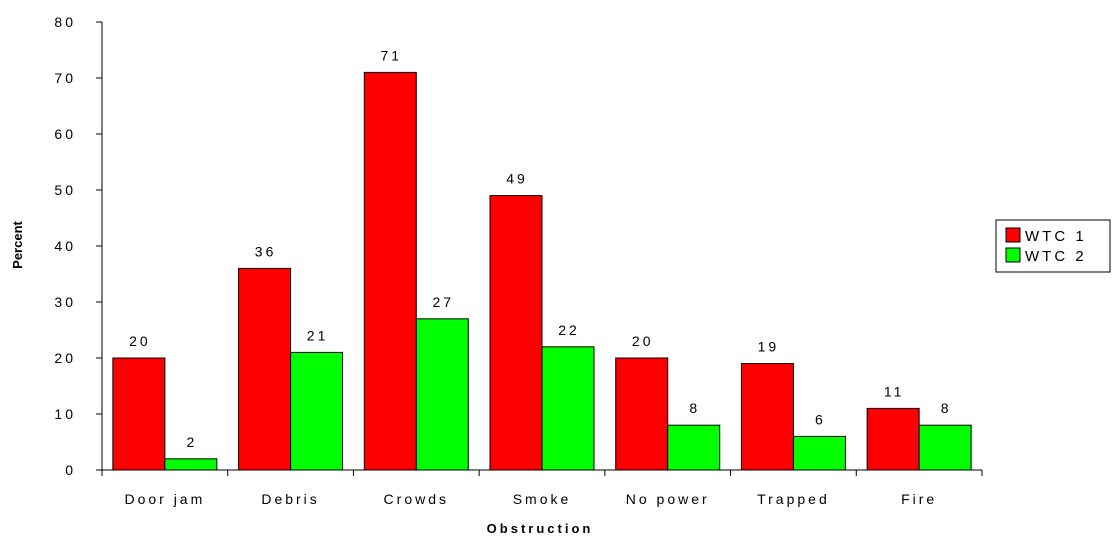 This screenshot has height=542, width=1112. What do you see at coordinates (769, 347) in the screenshot?
I see `data-label: 19` at bounding box center [769, 347].